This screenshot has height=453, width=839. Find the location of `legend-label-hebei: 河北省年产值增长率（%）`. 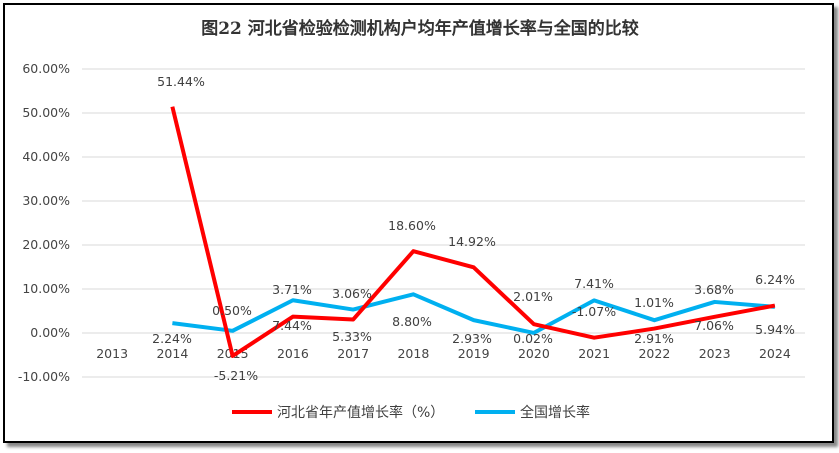

legend-label-hebei: 河北省年产值增长率（%） is located at coordinates (360, 412).